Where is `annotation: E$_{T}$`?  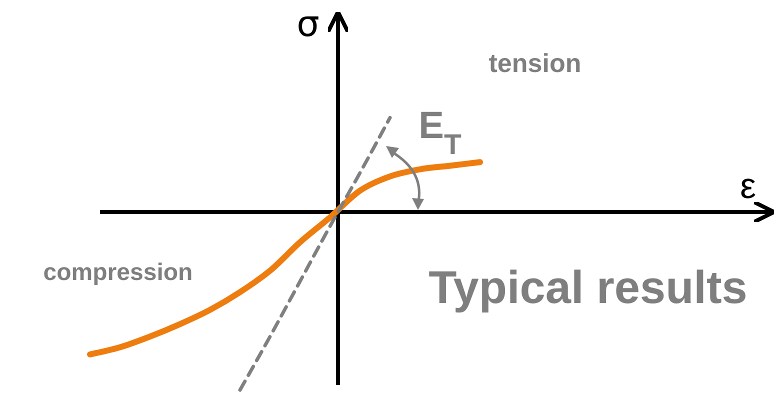 annotation: E$_{T}$ is located at coordinates (440, 133).